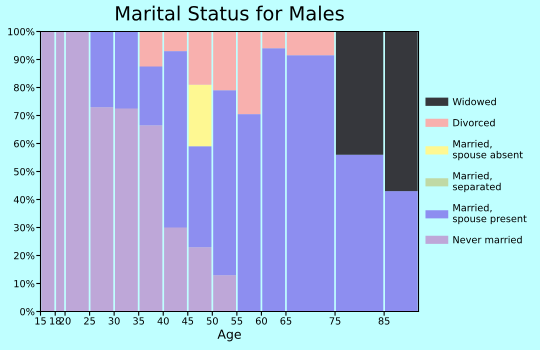 This screenshot has width=540, height=350. What do you see at coordinates (65, 321) in the screenshot?
I see `x-tick-label: 20` at bounding box center [65, 321].